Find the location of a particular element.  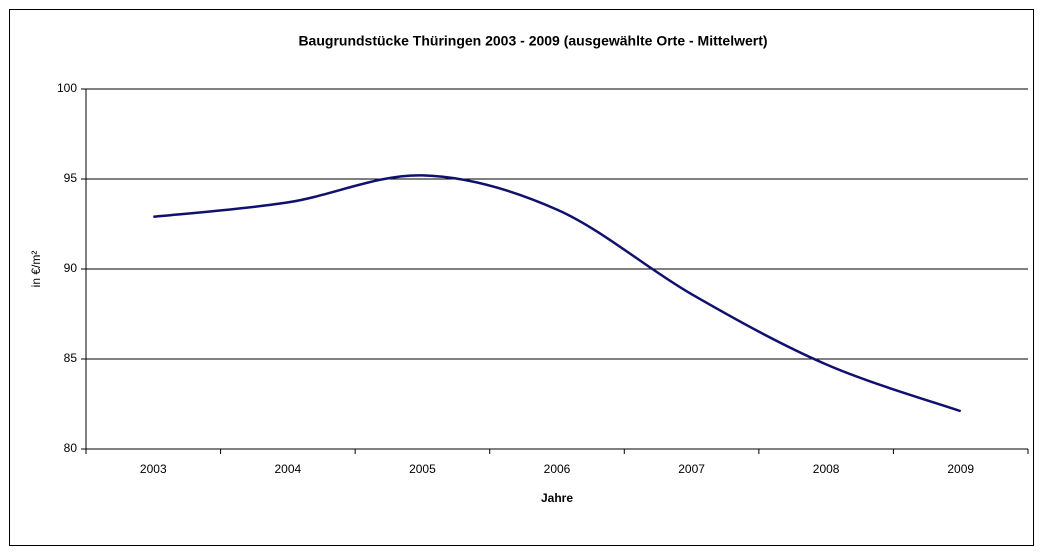

y-tick-label: 80 is located at coordinates (71, 448).